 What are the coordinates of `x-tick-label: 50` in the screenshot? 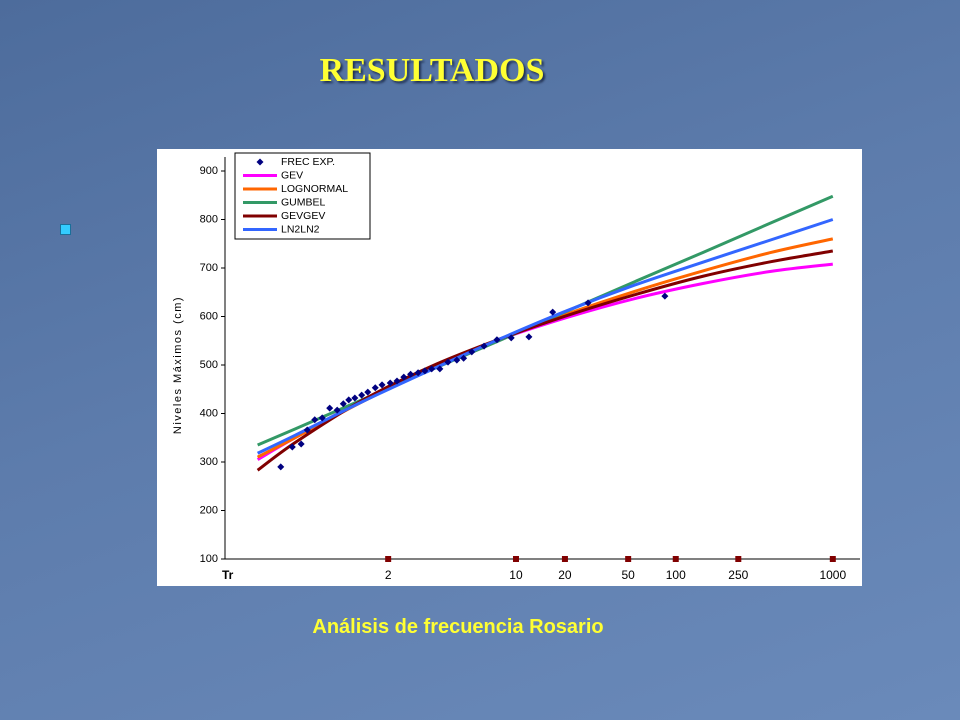 It's located at (628, 575).